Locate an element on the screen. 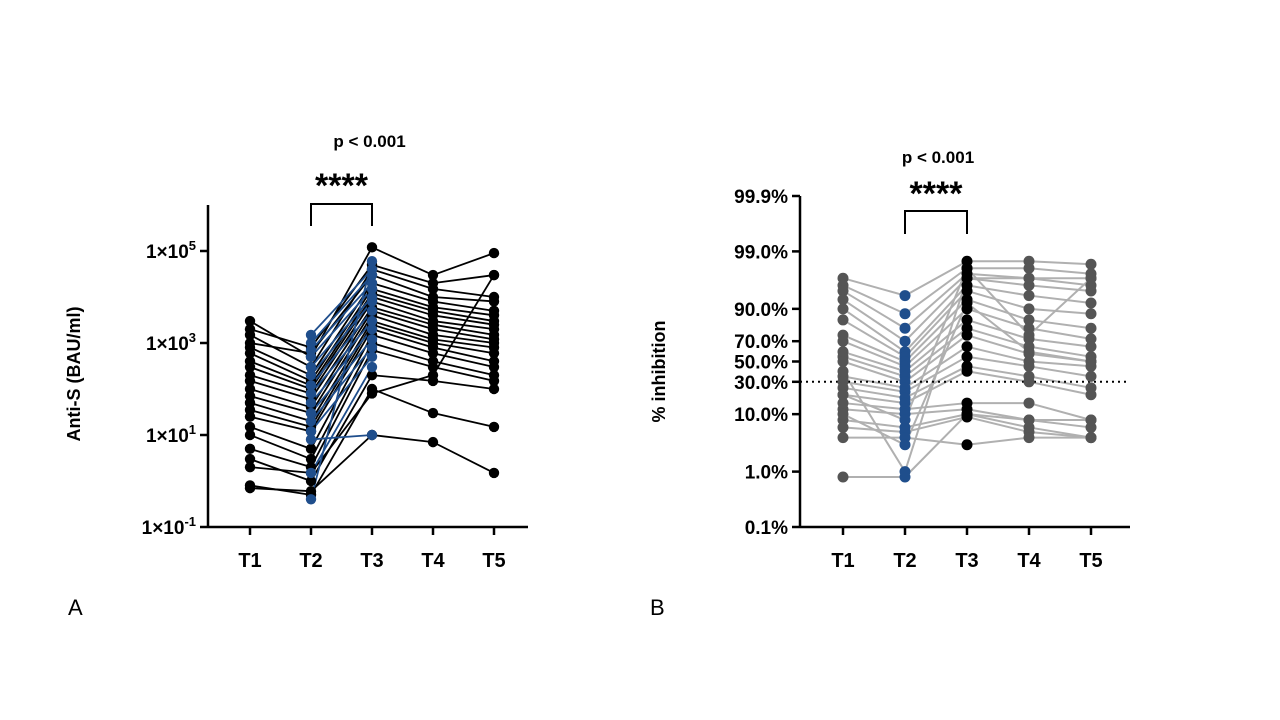  chart-b-x-tick-label: T3 is located at coordinates (966, 561).